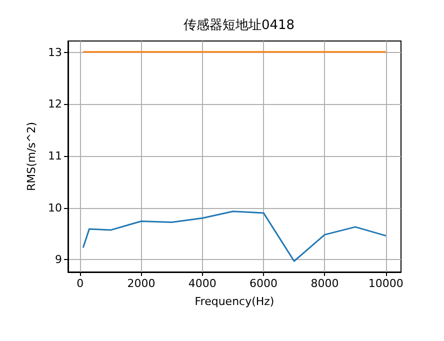 This screenshot has width=444, height=341. I want to click on y-tick-label: 13, so click(55, 52).